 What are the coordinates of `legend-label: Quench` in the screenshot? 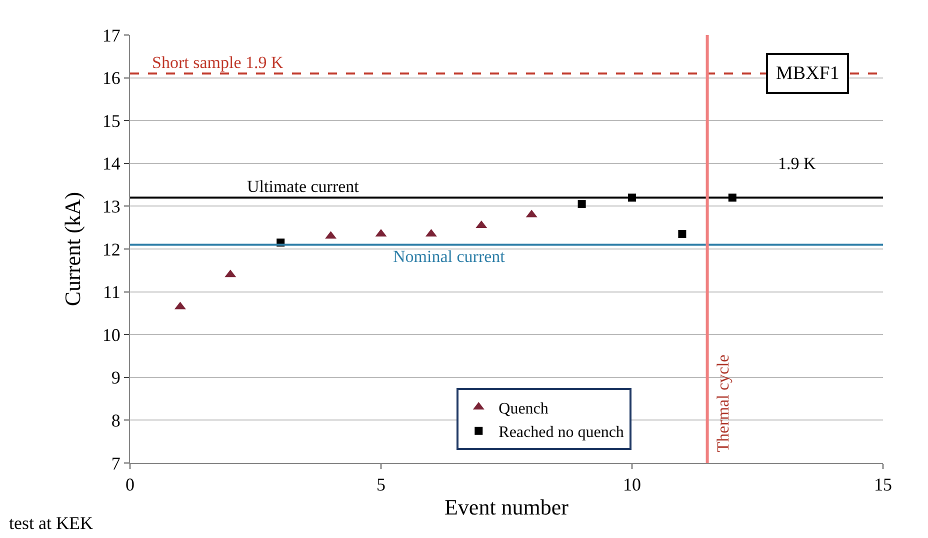 It's located at (523, 409).